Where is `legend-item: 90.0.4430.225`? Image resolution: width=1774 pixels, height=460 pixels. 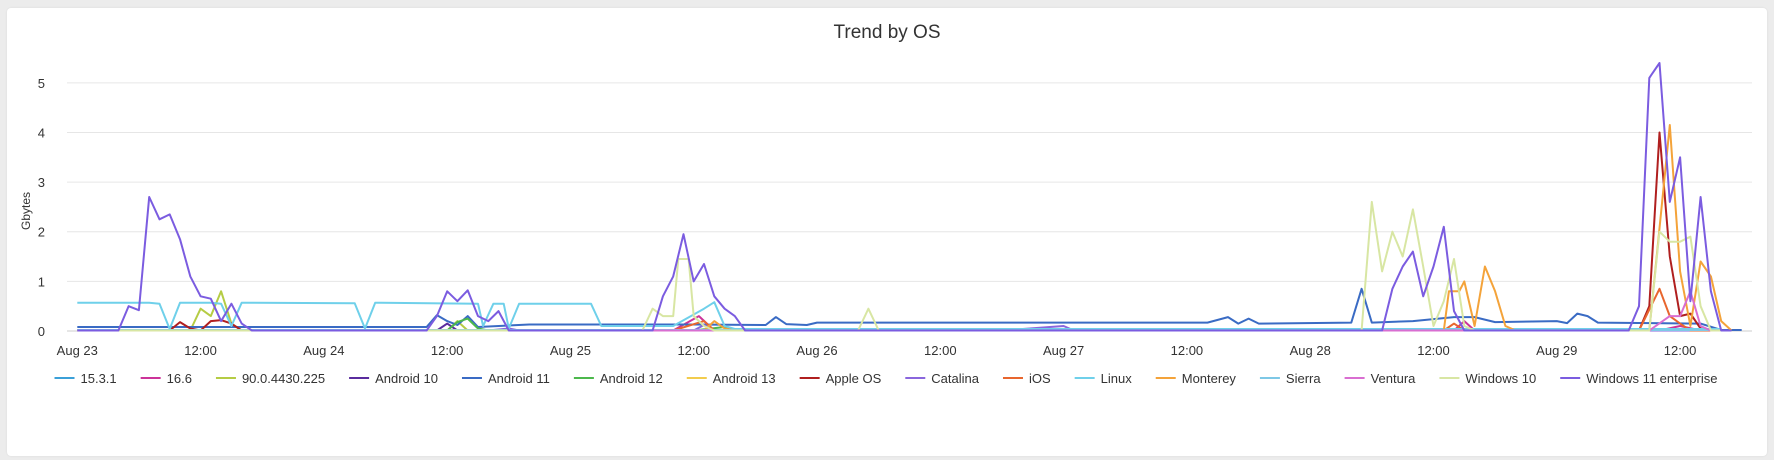 legend-item: 90.0.4430.225 is located at coordinates (270, 378).